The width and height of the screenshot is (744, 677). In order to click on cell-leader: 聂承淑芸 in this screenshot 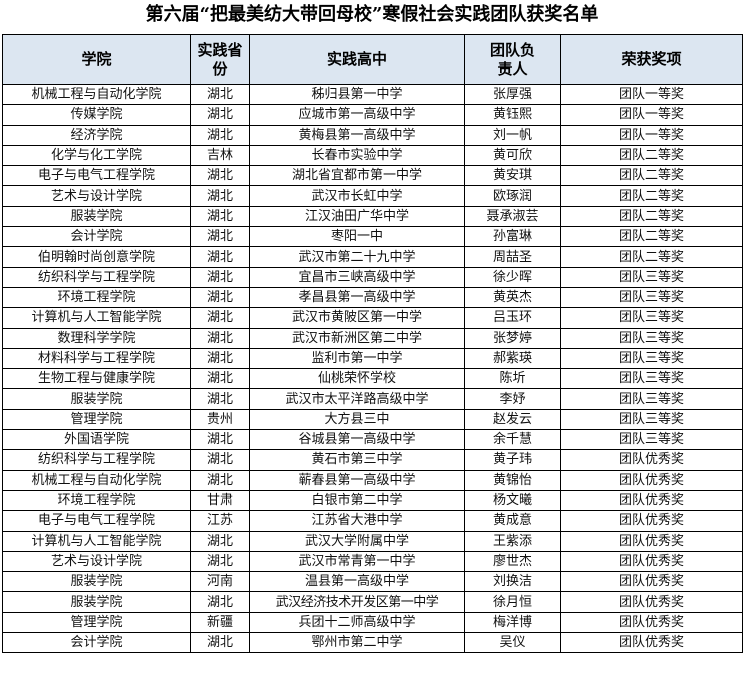, I will do `click(512, 216)`.